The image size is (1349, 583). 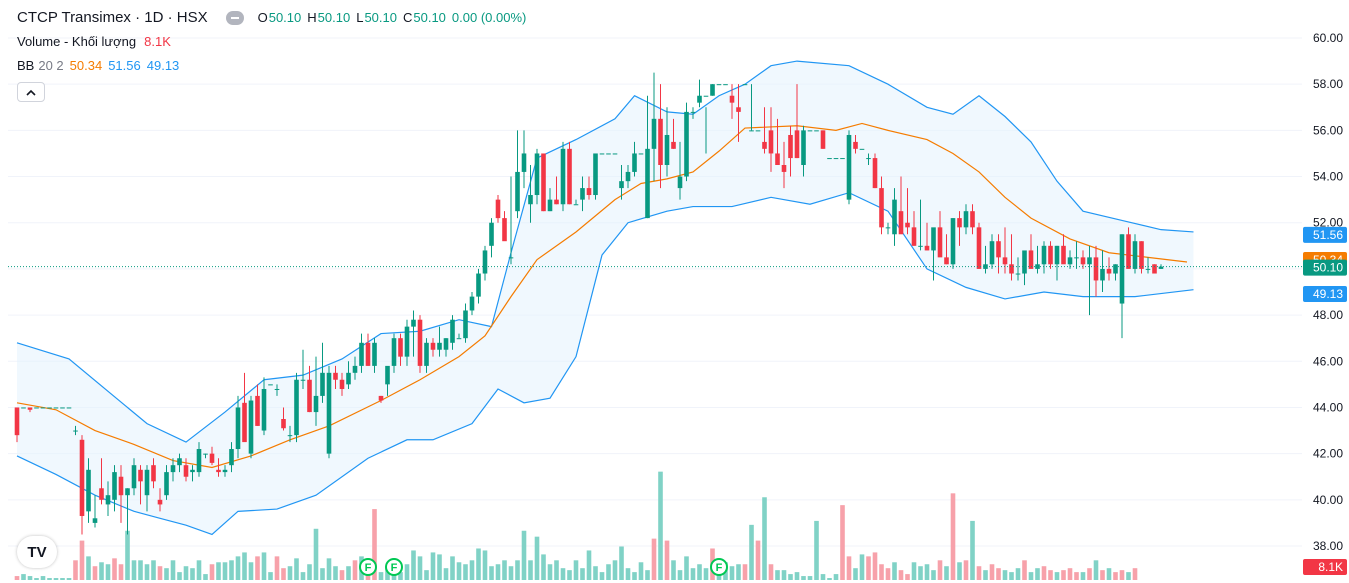 I want to click on close-value: 50.10, so click(x=429, y=17).